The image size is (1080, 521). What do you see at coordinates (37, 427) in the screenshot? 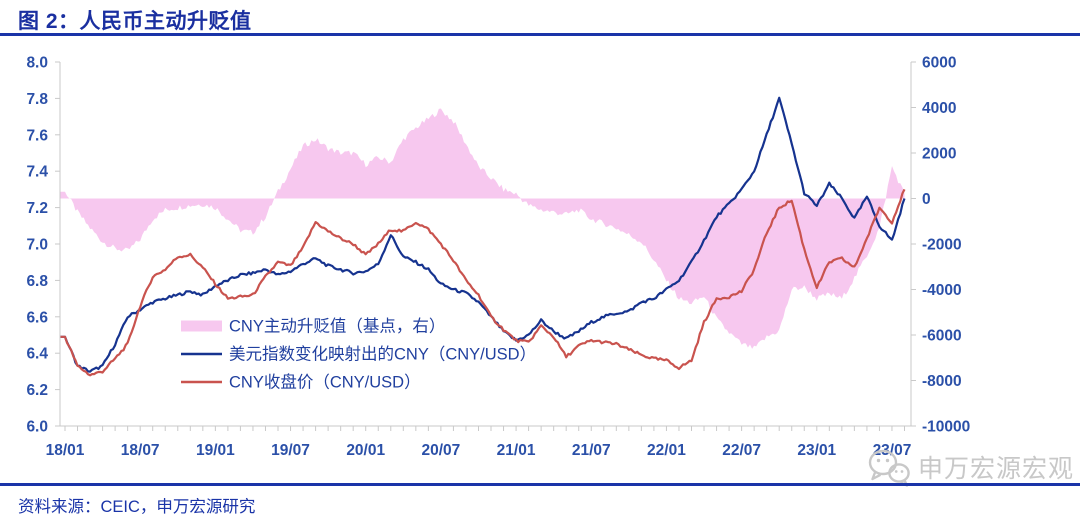
I see `left-tick-label: 6.0` at bounding box center [37, 427].